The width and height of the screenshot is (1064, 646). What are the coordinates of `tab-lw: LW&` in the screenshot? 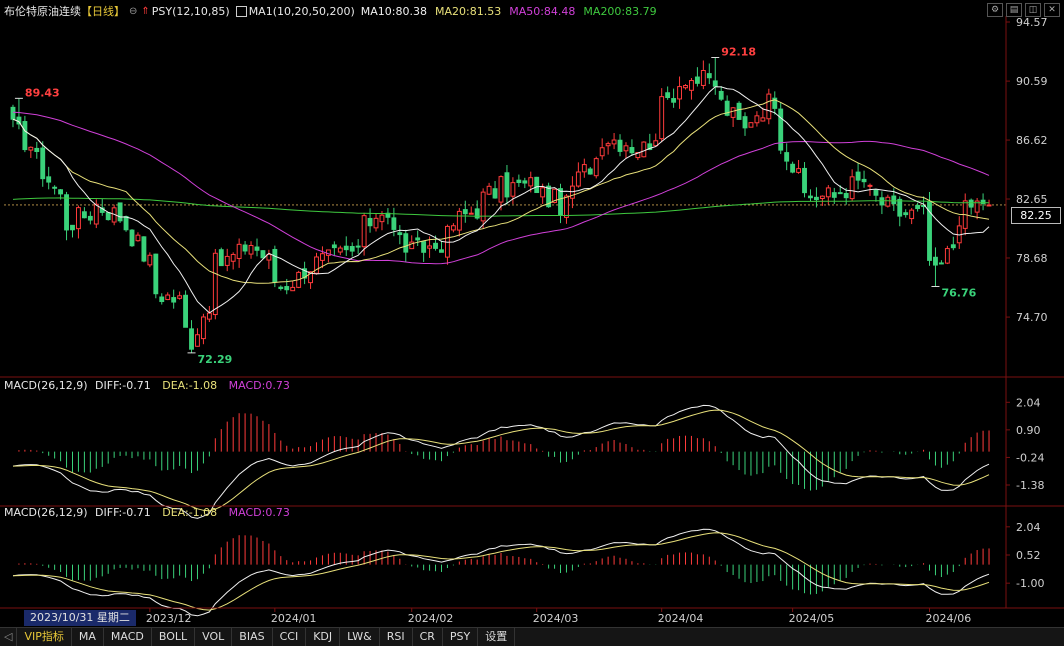 It's located at (360, 637).